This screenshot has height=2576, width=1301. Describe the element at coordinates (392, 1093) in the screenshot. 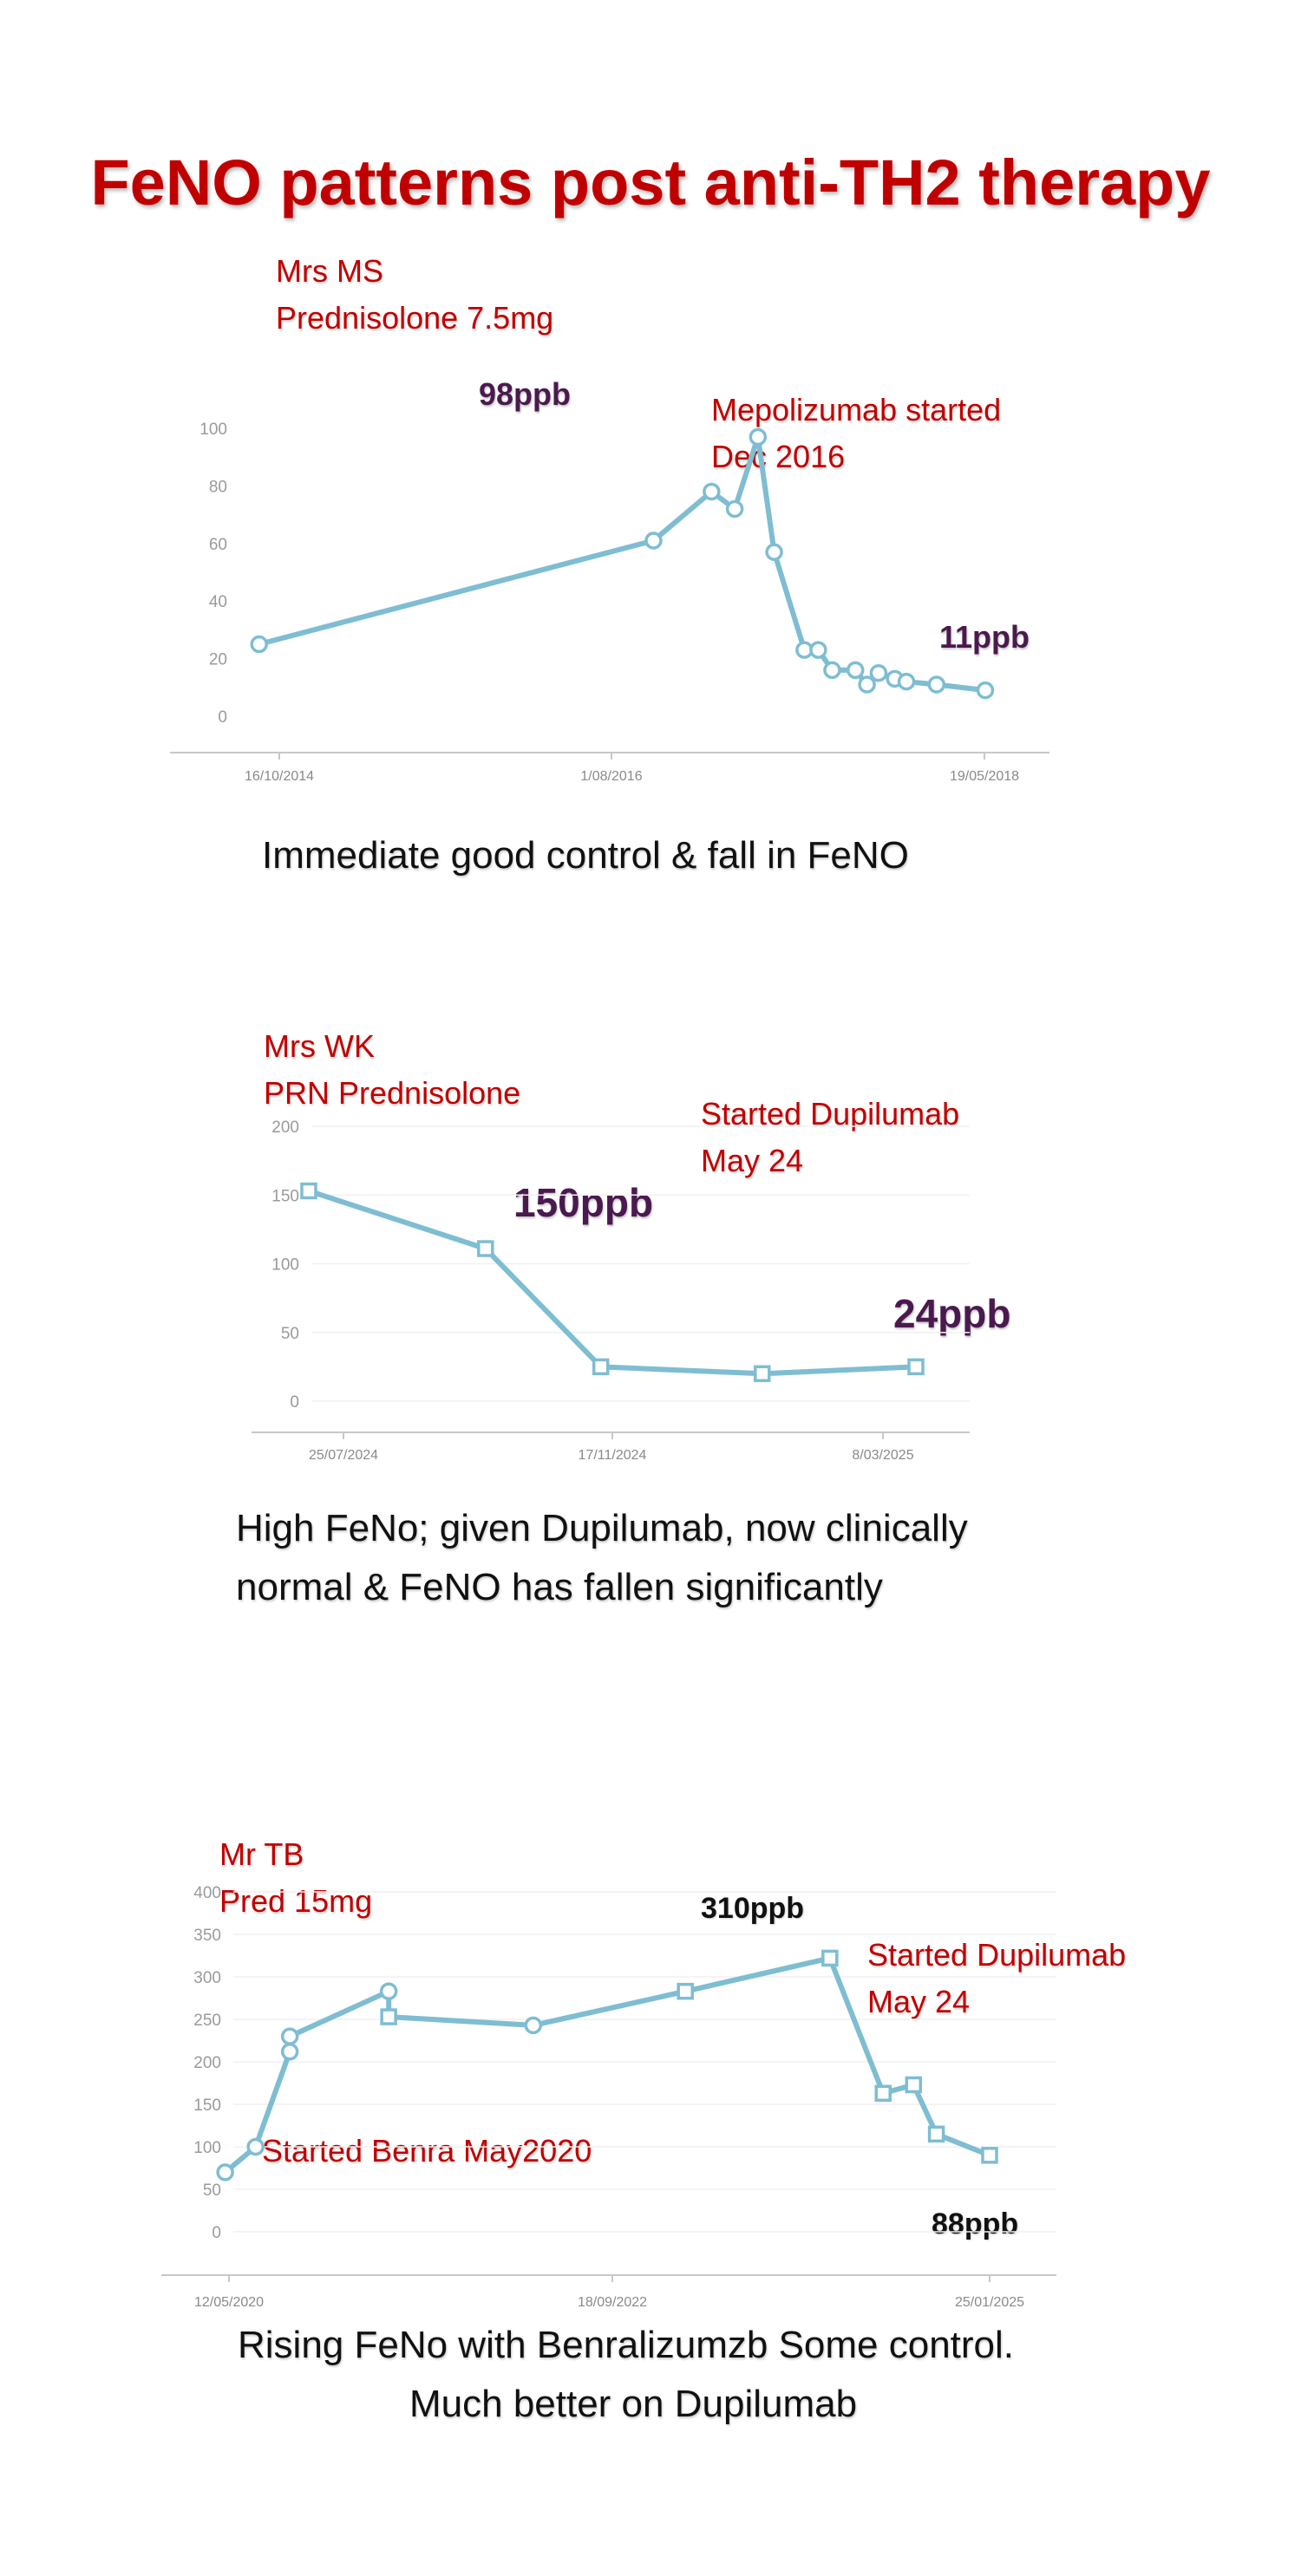

I see `medication-label: PRN Prednisolone` at that location.